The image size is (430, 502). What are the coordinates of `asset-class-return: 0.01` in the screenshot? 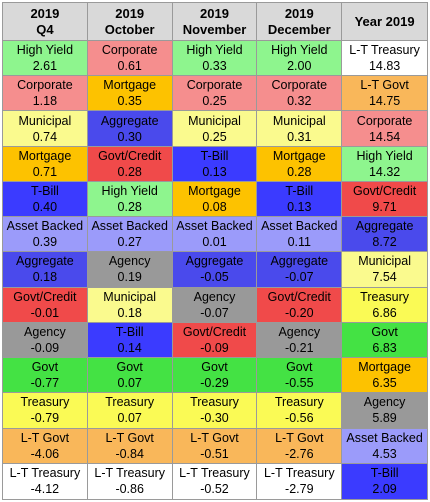 It's located at (214, 242).